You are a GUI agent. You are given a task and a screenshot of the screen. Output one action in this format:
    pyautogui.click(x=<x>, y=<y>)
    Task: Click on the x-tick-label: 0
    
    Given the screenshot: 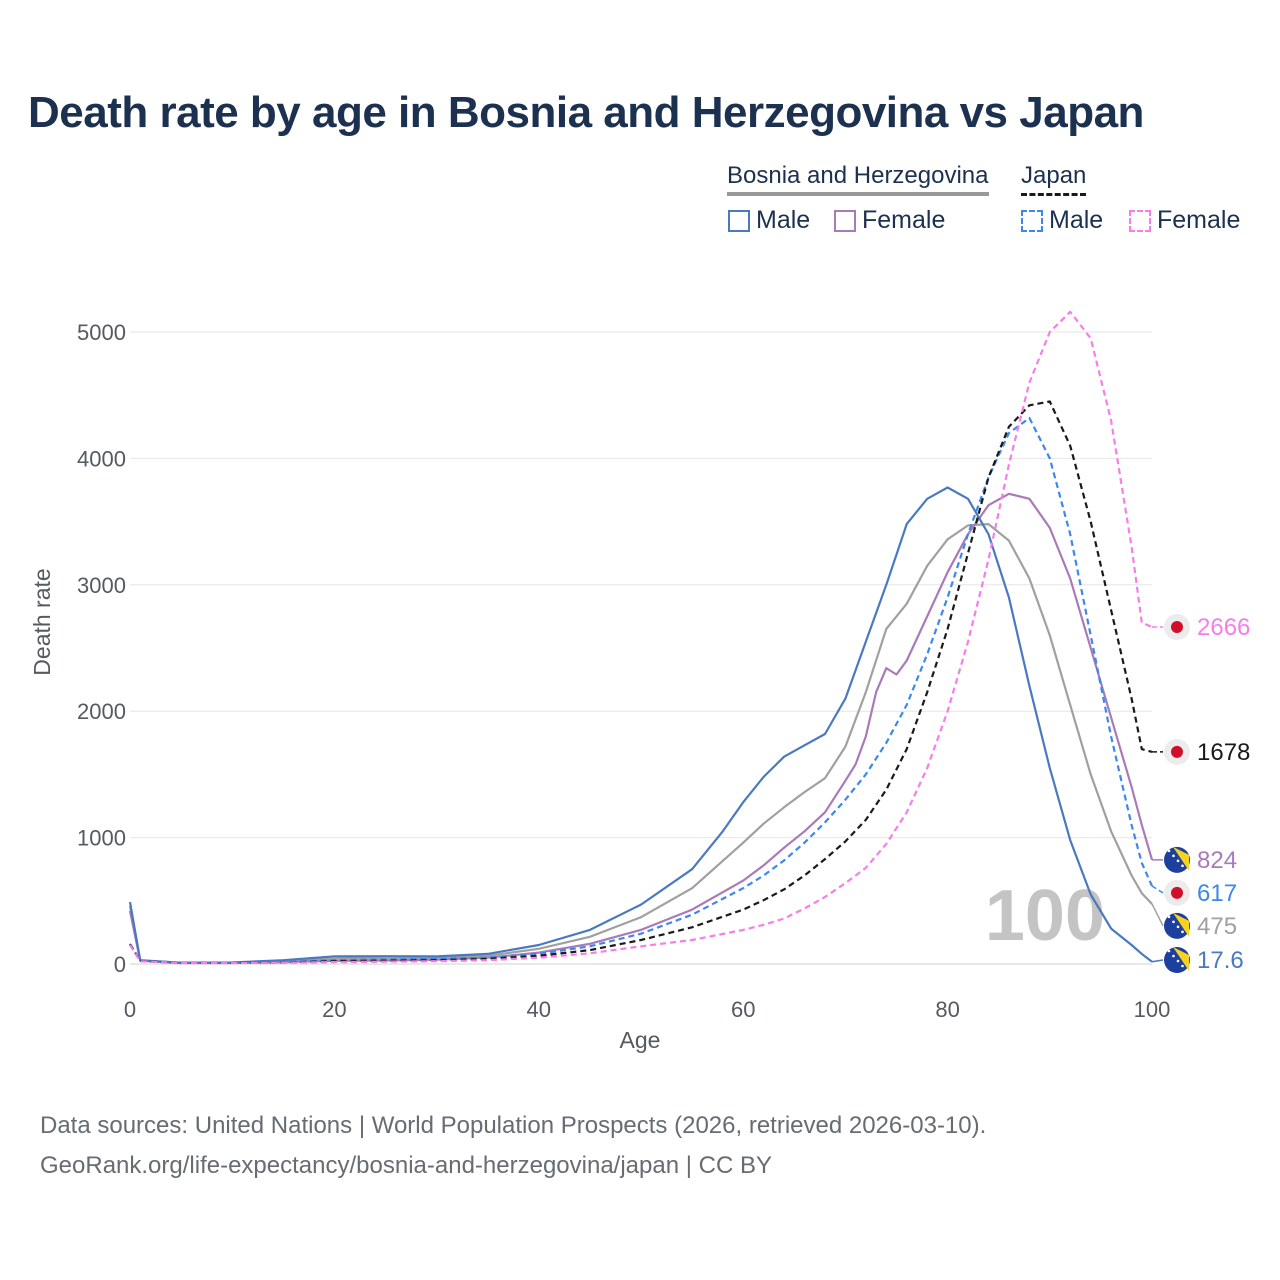 What is the action you would take?
    pyautogui.click(x=130, y=1009)
    